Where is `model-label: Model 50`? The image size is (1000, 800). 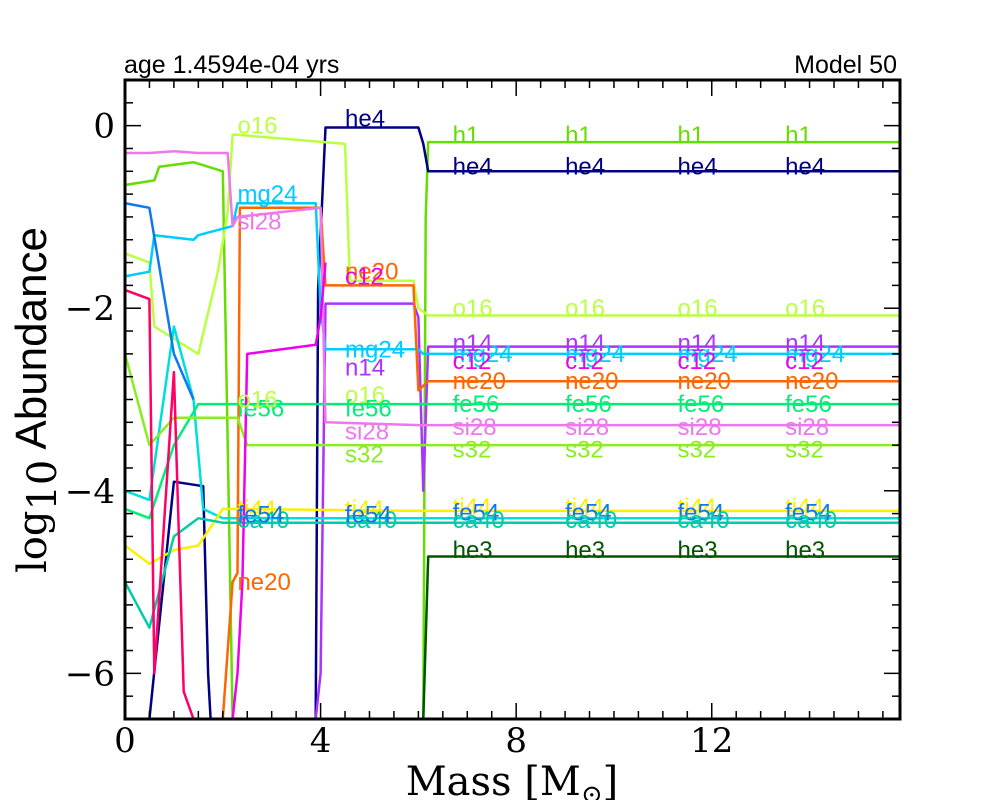
model-label: Model 50 is located at coordinates (845, 65).